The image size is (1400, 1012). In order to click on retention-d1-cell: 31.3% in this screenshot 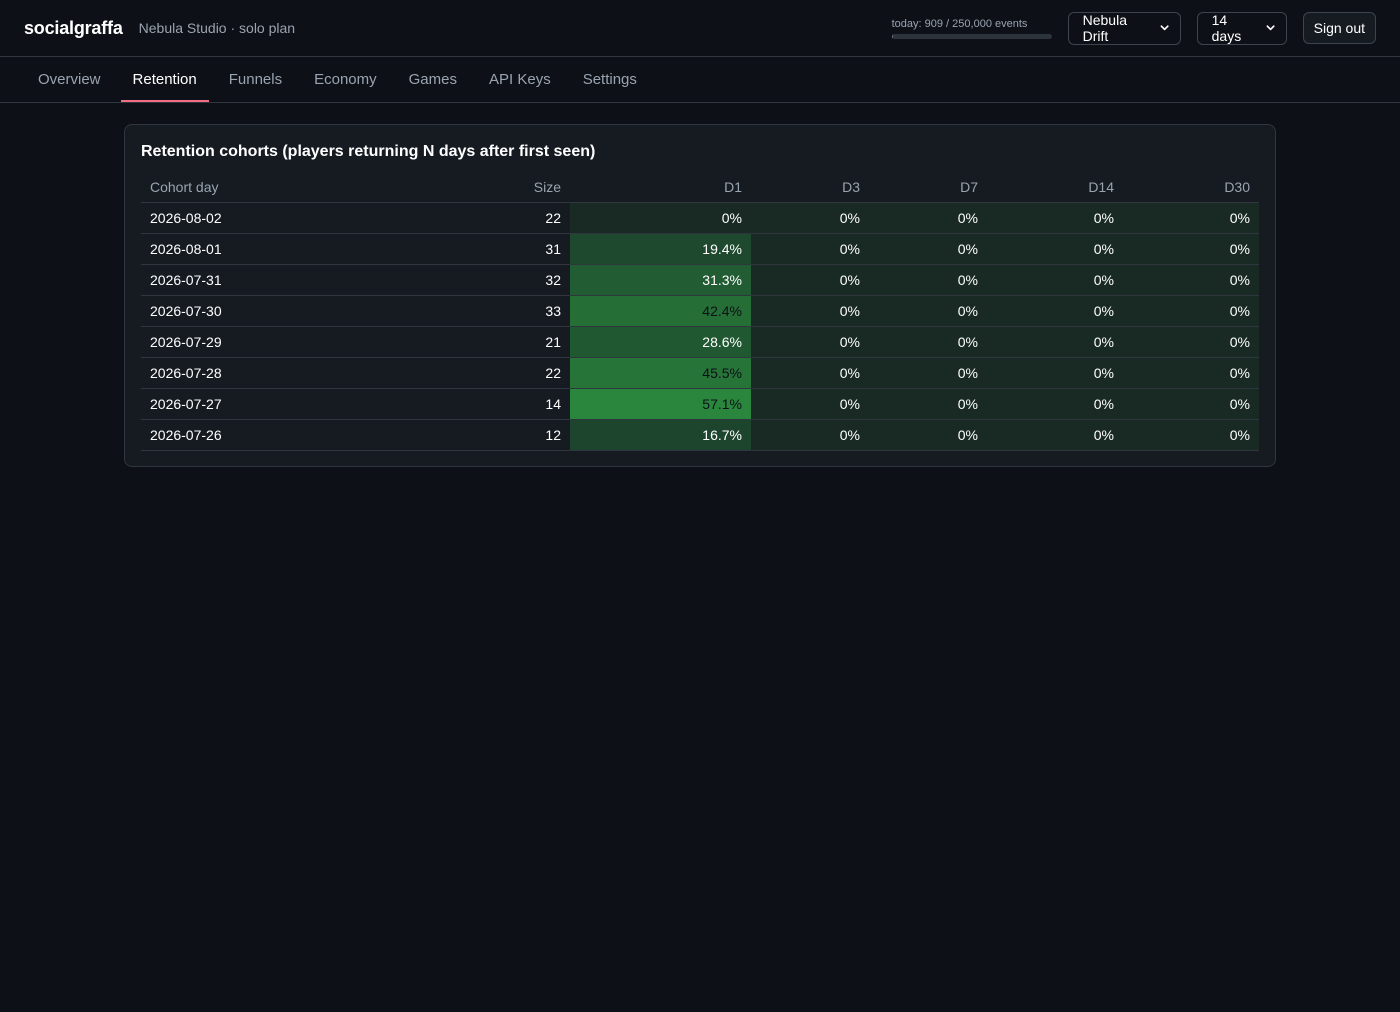, I will do `click(660, 280)`.